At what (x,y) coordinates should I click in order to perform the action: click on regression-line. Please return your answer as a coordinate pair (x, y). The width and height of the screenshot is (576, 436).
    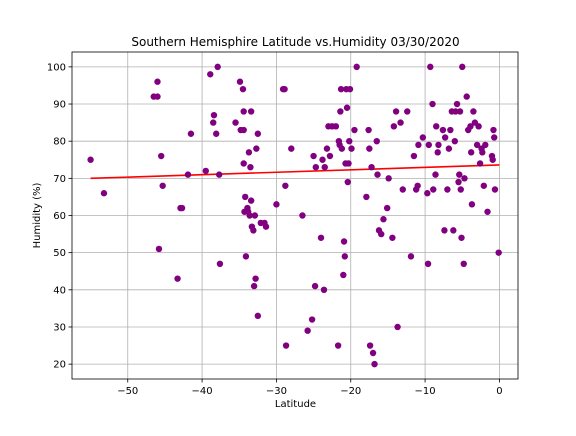
    Looking at the image, I should click on (295, 172).